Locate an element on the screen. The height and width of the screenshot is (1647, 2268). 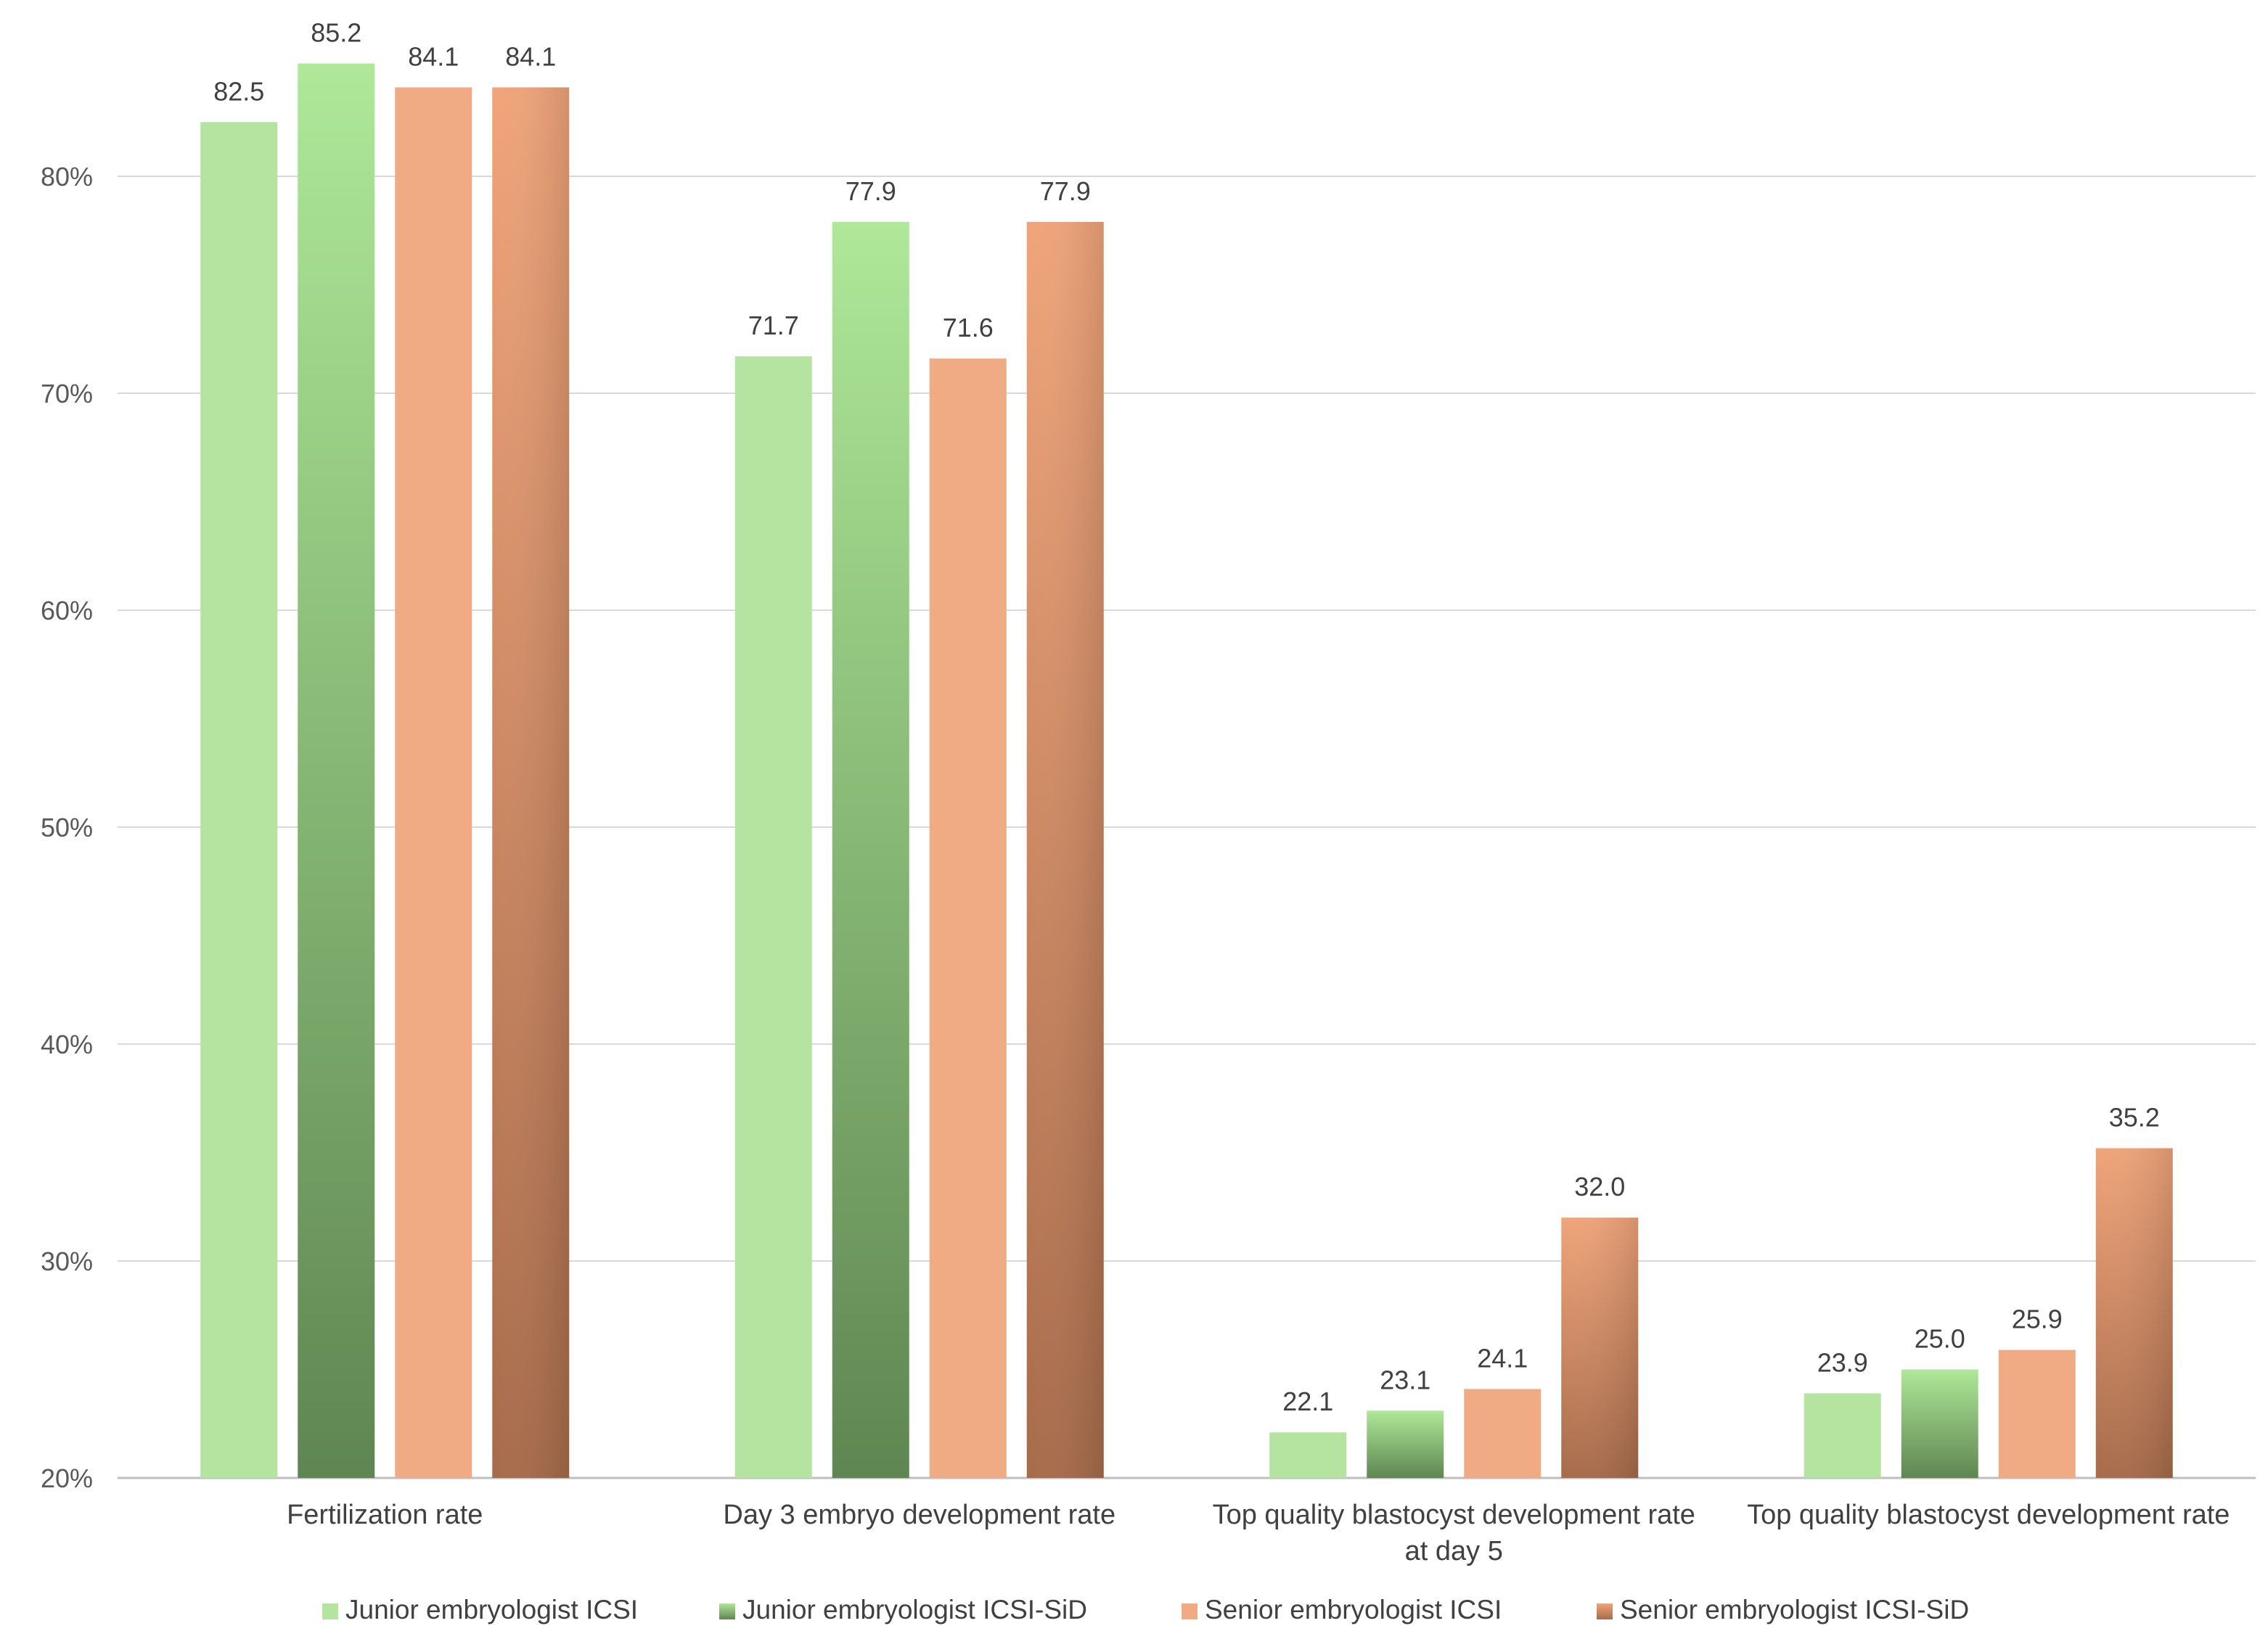
y-tick-label: 60% is located at coordinates (67, 610).